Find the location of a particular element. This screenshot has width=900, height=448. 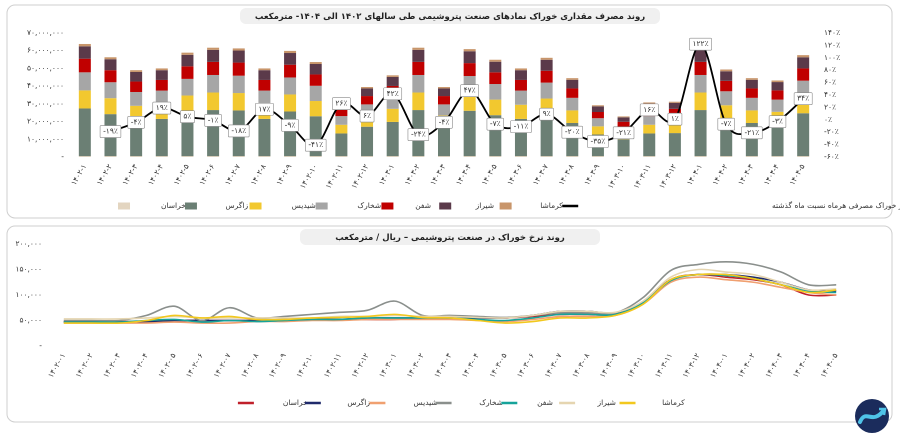

data-label-text: -۳٪ is located at coordinates (777, 121).